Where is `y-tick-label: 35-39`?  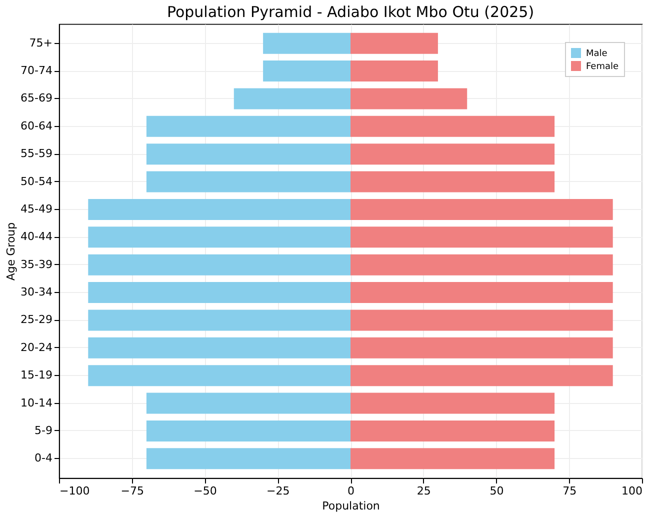
y-tick-label: 35-39 is located at coordinates (36, 264).